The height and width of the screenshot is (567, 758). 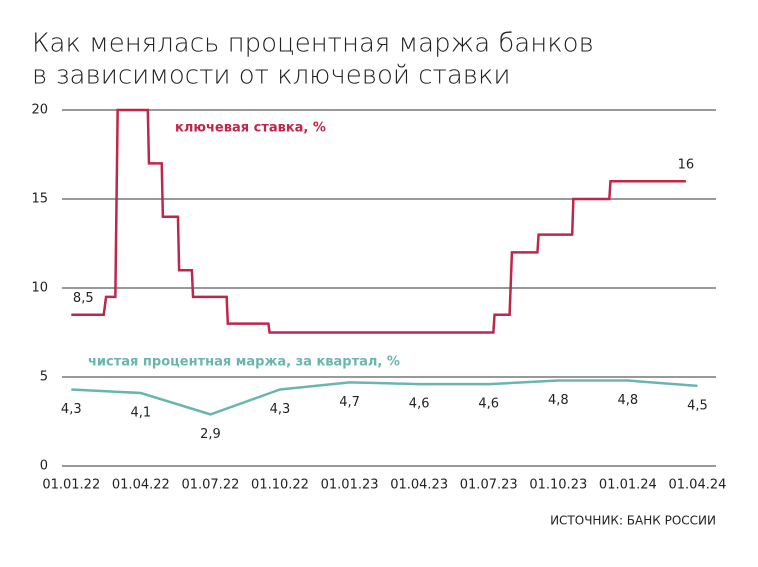 I want to click on value-label: 8,5, so click(x=83, y=298).